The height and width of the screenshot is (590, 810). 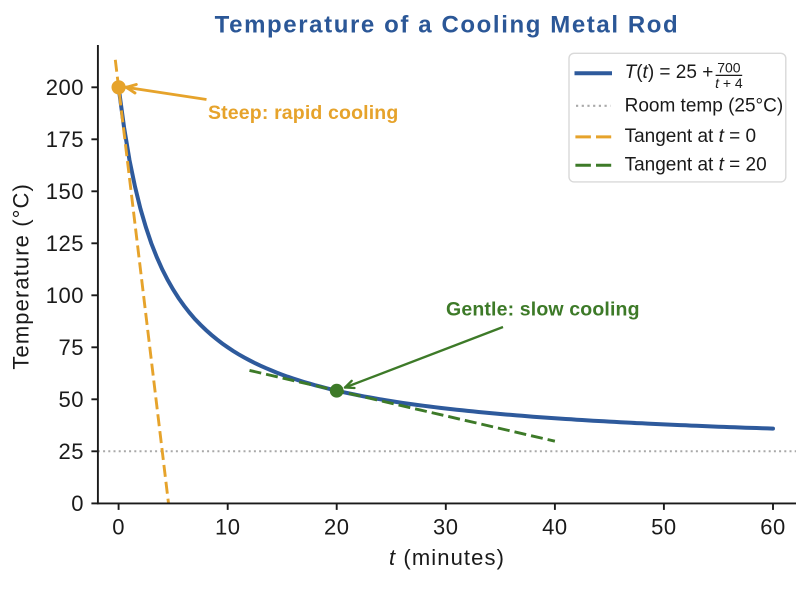 What do you see at coordinates (65, 87) in the screenshot?
I see `svg-text: 200` at bounding box center [65, 87].